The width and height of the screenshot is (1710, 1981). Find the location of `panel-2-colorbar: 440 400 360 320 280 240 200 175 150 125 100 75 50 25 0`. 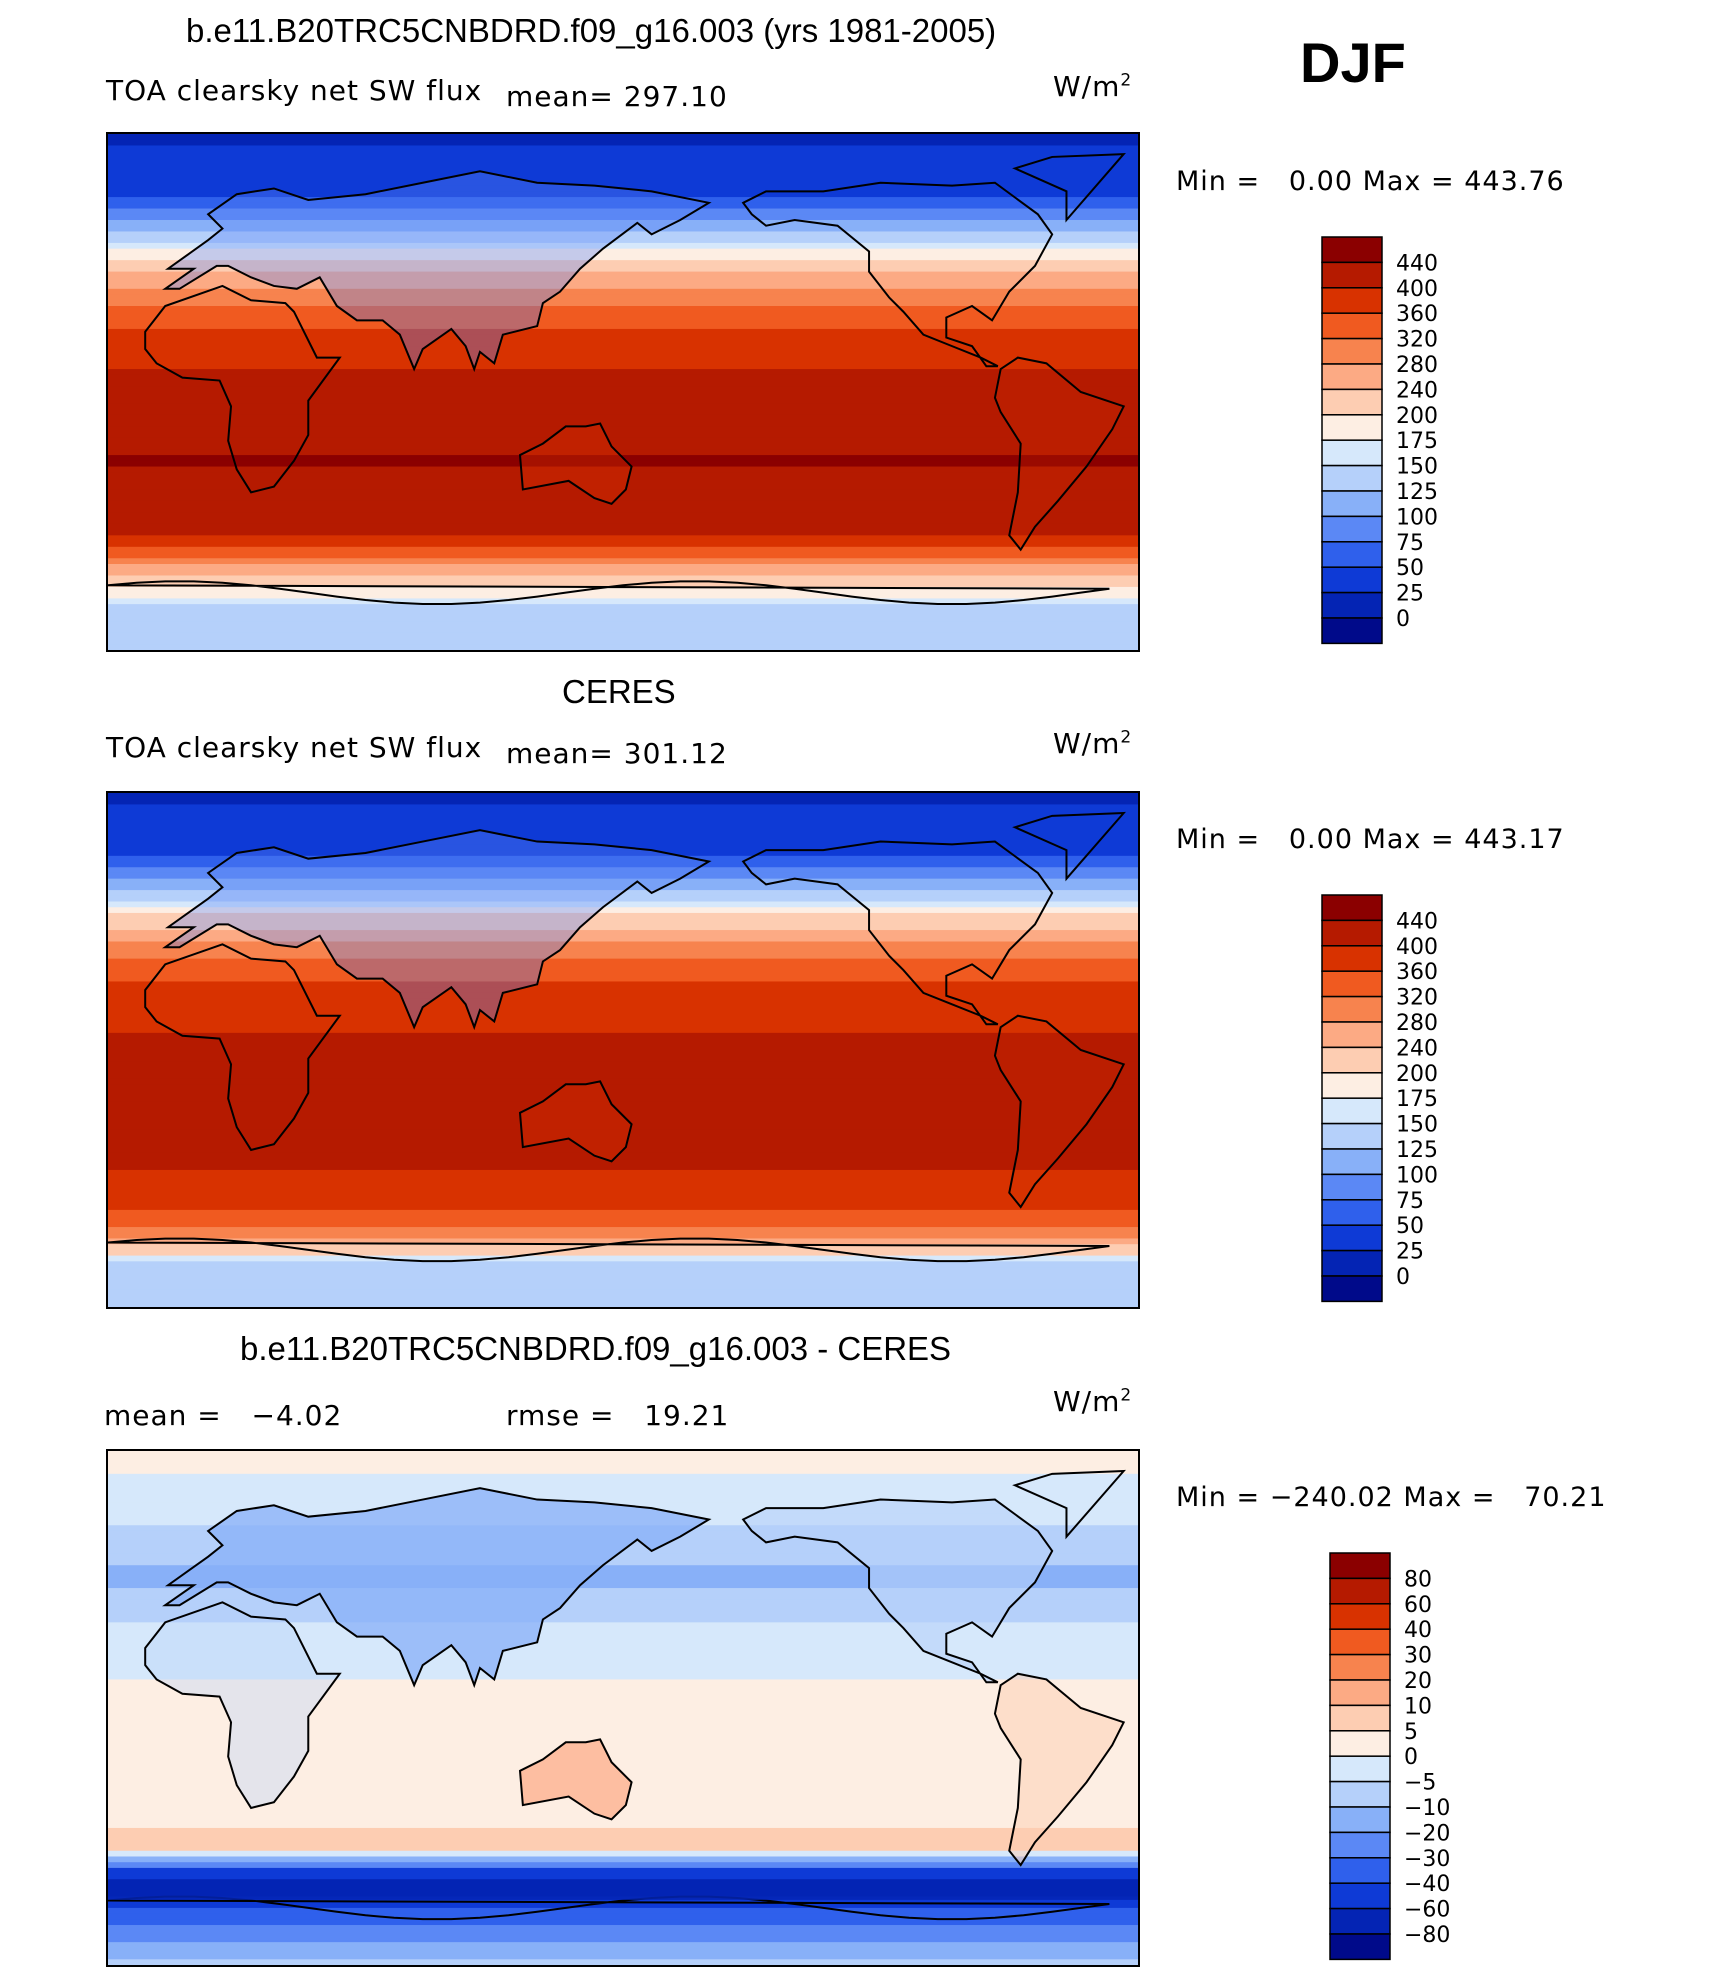

panel-2-colorbar: 440 400 360 320 280 240 200 175 150 125 100 75 50 25 0 is located at coordinates (1418, 1099).